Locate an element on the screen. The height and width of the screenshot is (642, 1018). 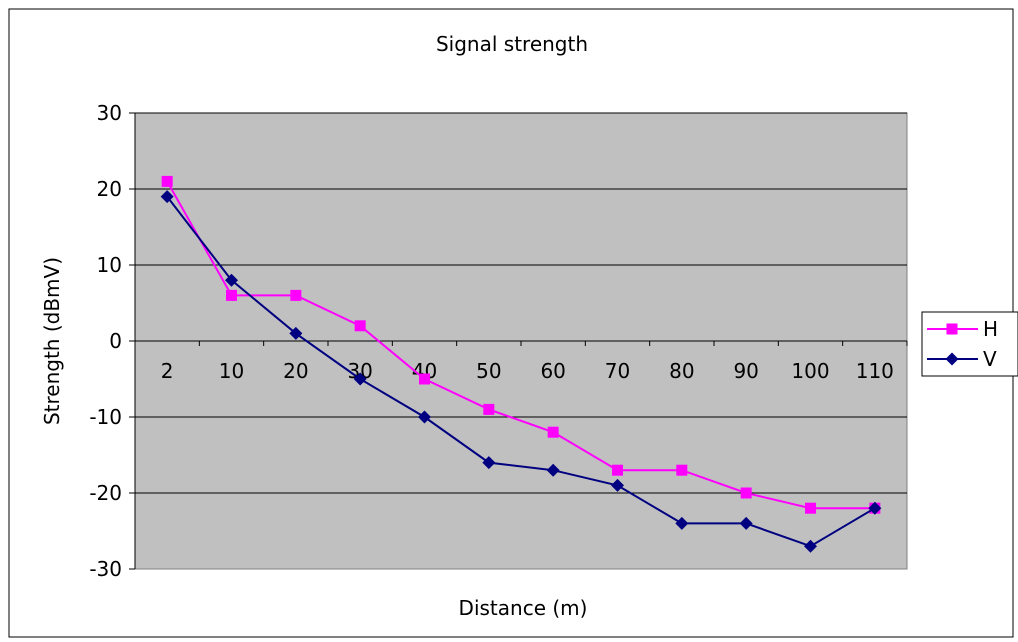
legend: HV is located at coordinates (969, 344).